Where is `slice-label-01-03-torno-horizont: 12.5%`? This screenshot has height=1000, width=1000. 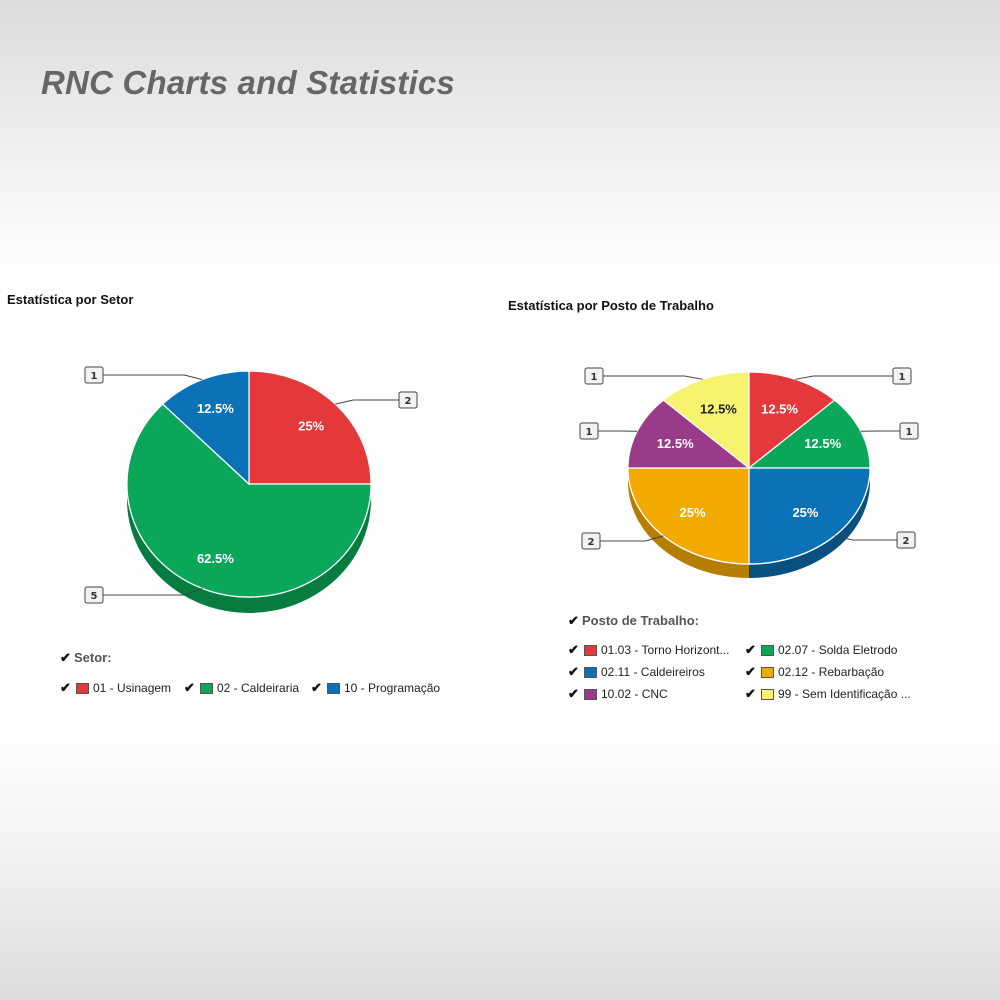 slice-label-01-03-torno-horizont: 12.5% is located at coordinates (779, 408).